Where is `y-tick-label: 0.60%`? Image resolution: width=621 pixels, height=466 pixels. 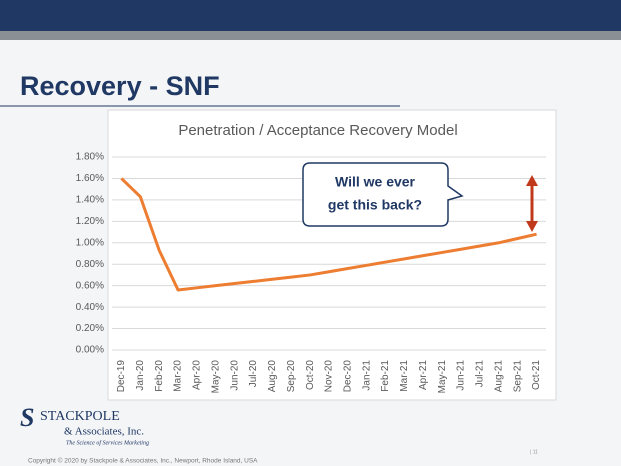 y-tick-label: 0.60% is located at coordinates (90, 285).